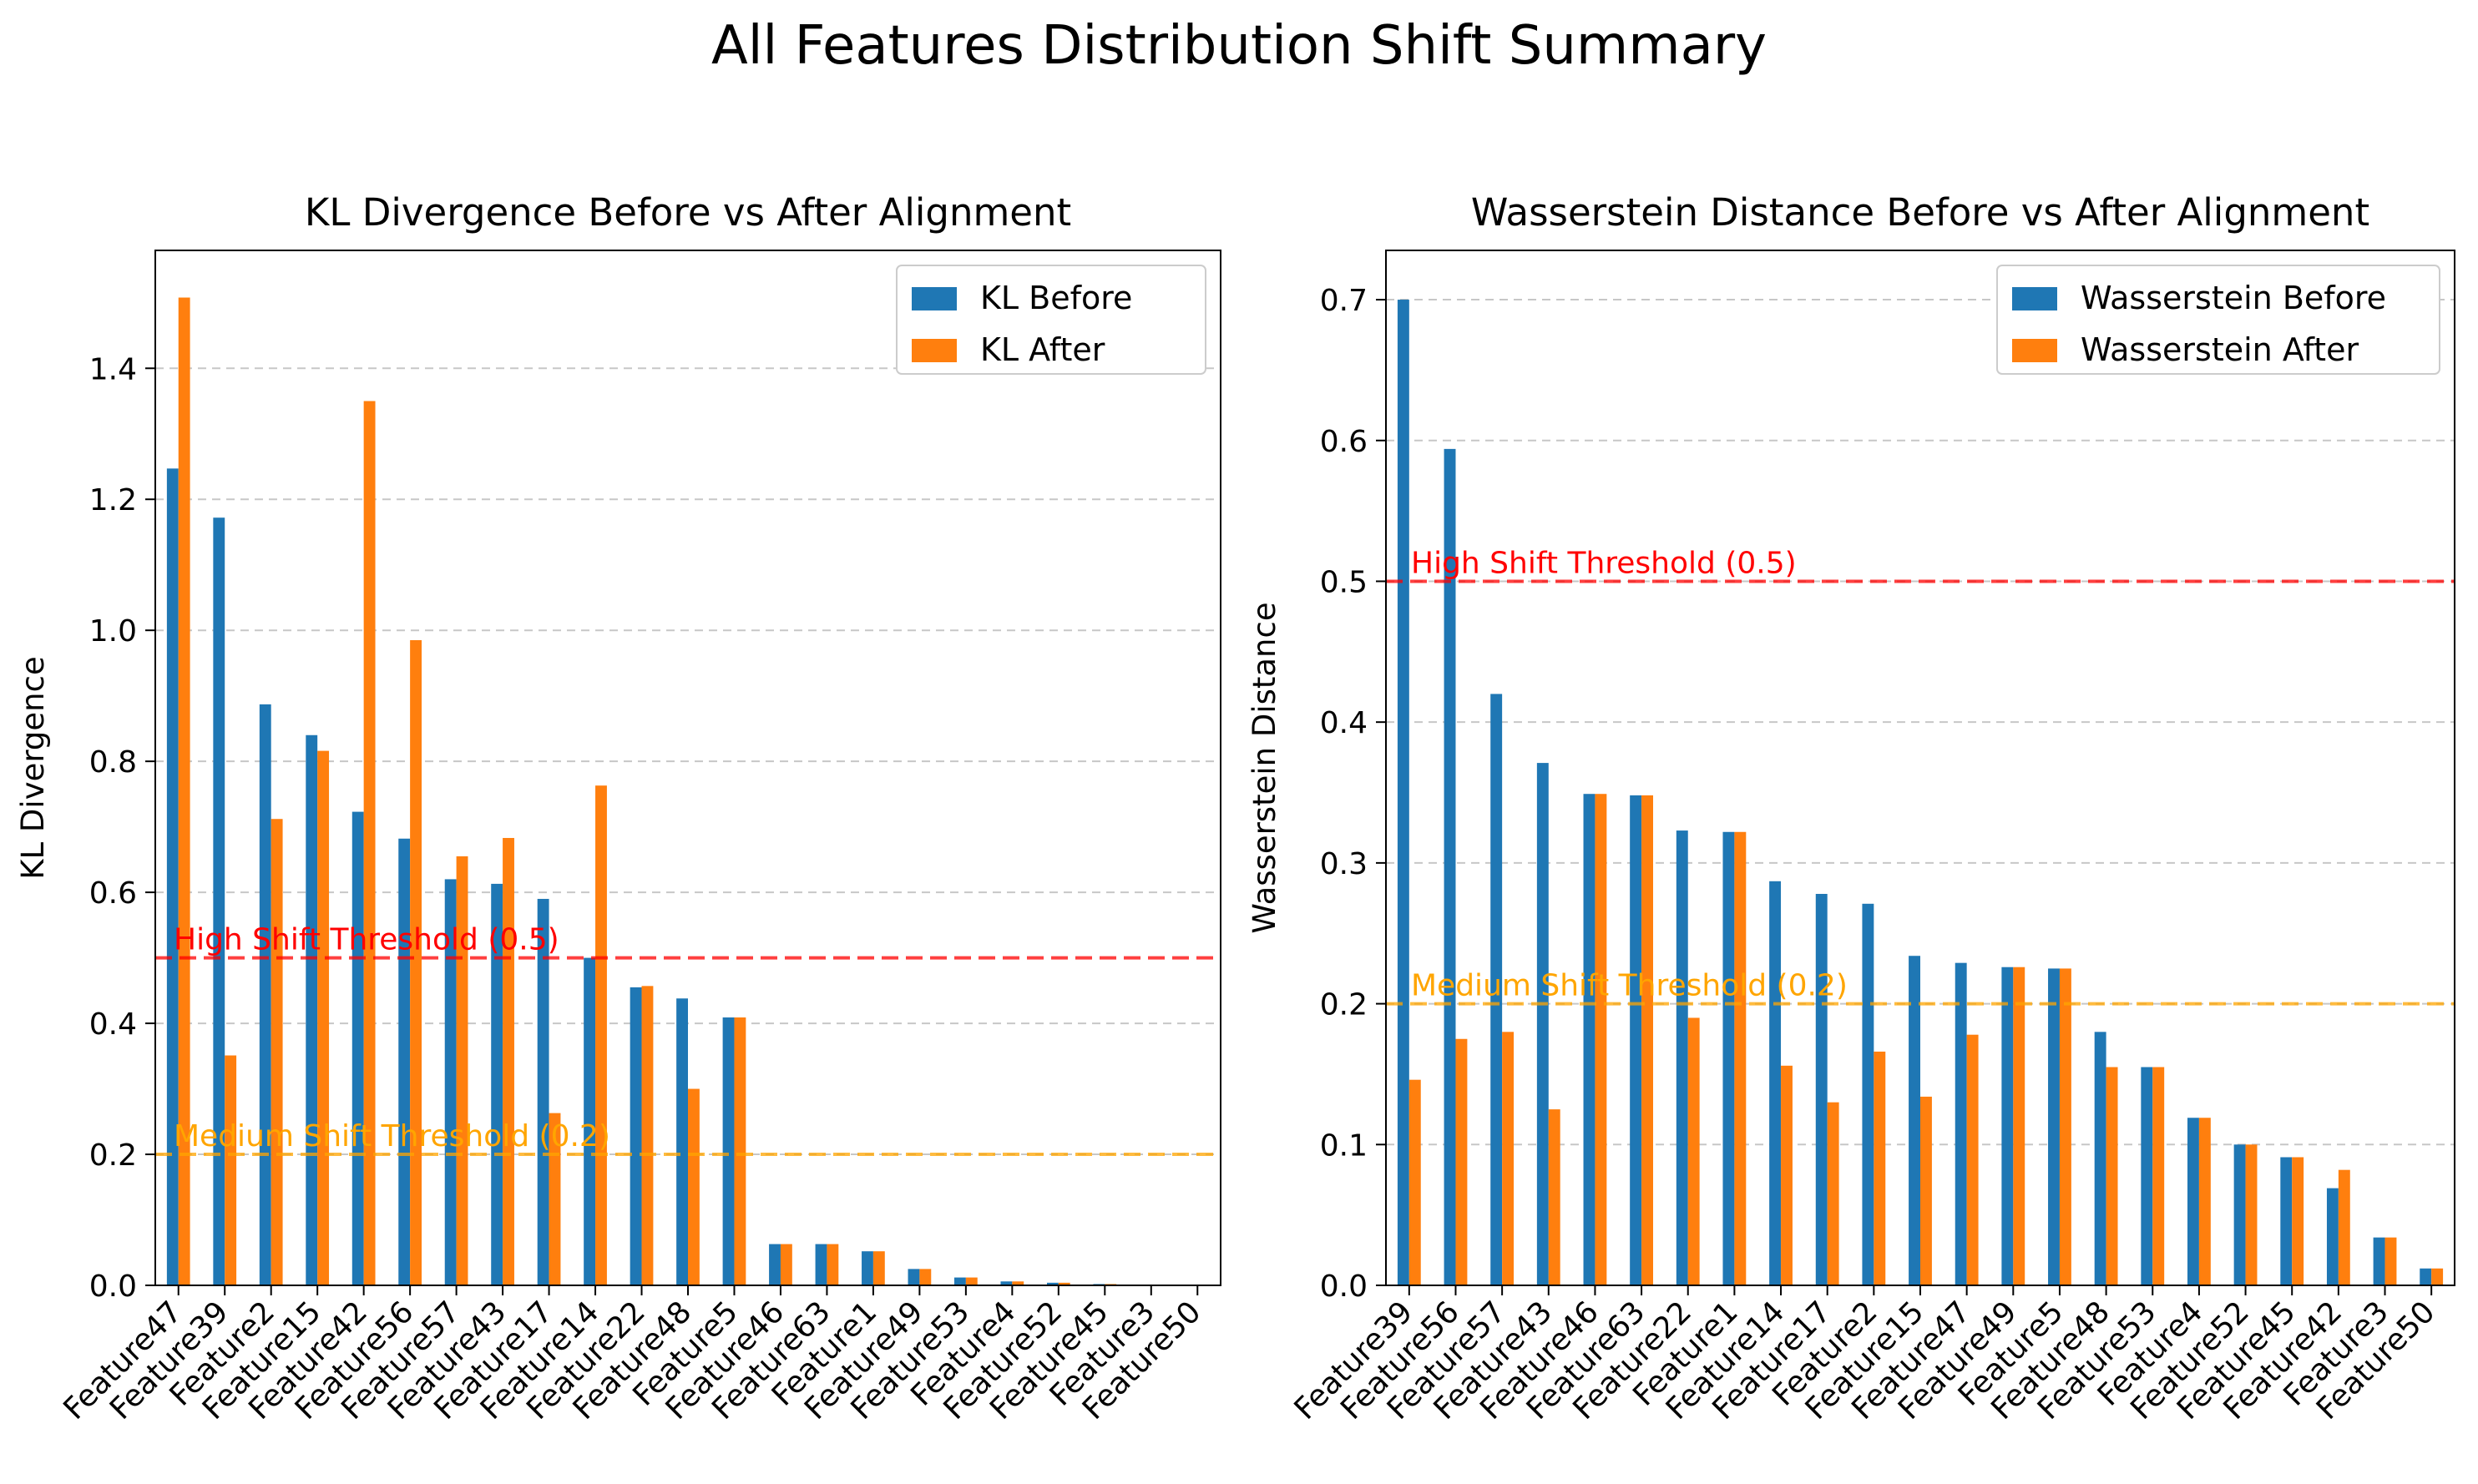 The height and width of the screenshot is (1484, 2478). Describe the element at coordinates (462, 1070) in the screenshot. I see `bar-after-feature57` at that location.